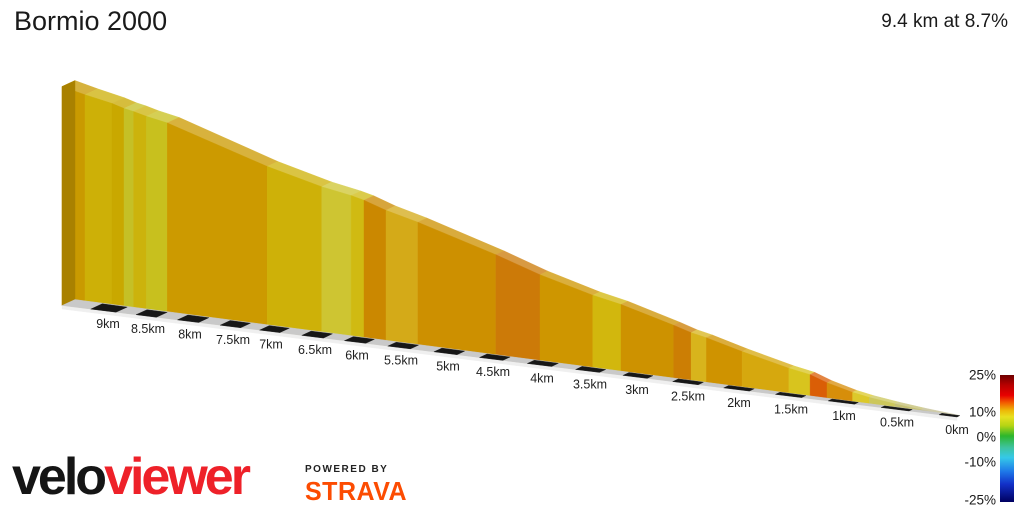 The width and height of the screenshot is (1024, 512). Describe the element at coordinates (347, 469) in the screenshot. I see `powered-by-label: POWERED BY` at that location.